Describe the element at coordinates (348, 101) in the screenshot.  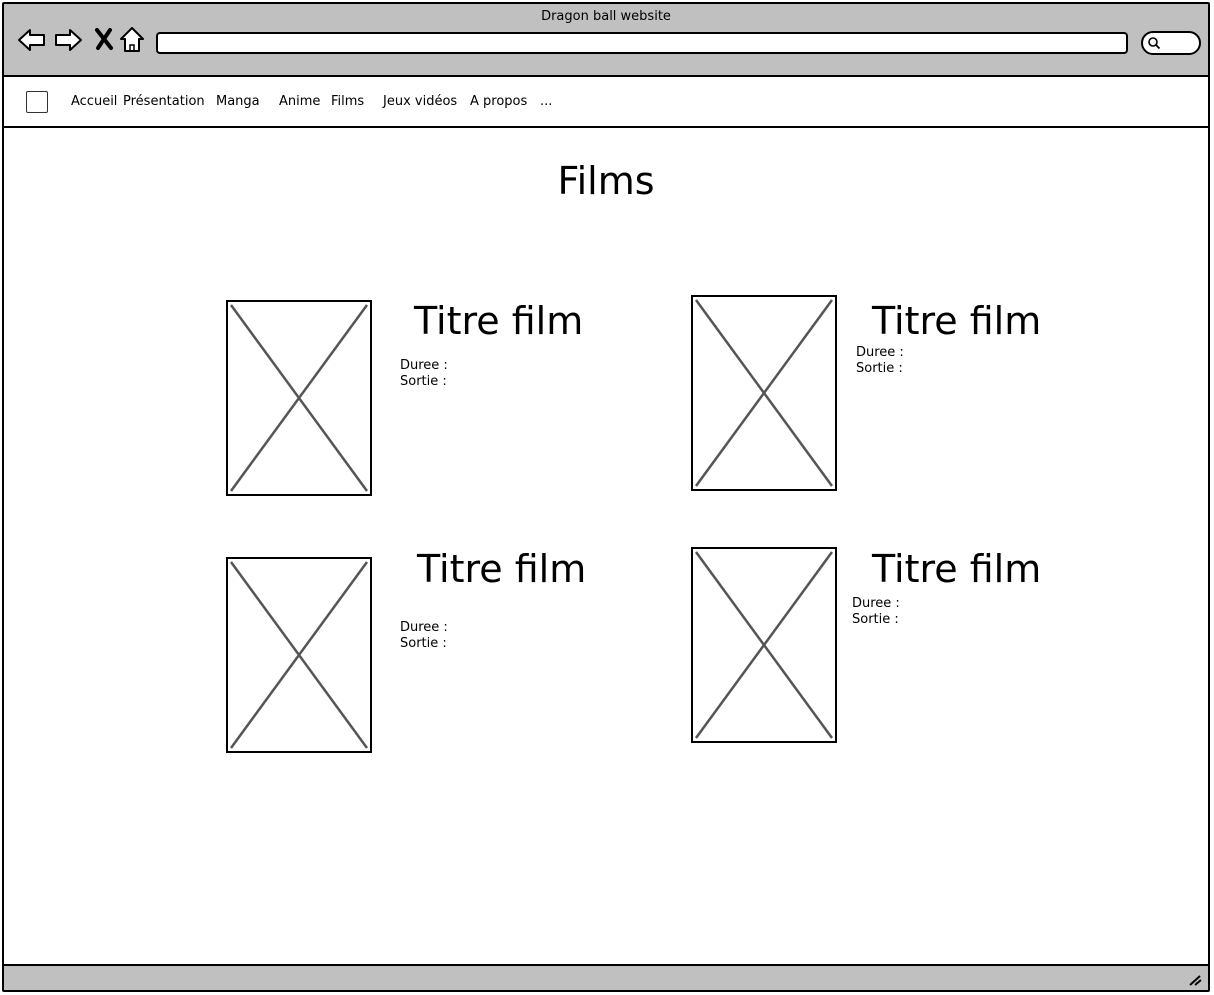
I see `nav-item-films: Films` at that location.